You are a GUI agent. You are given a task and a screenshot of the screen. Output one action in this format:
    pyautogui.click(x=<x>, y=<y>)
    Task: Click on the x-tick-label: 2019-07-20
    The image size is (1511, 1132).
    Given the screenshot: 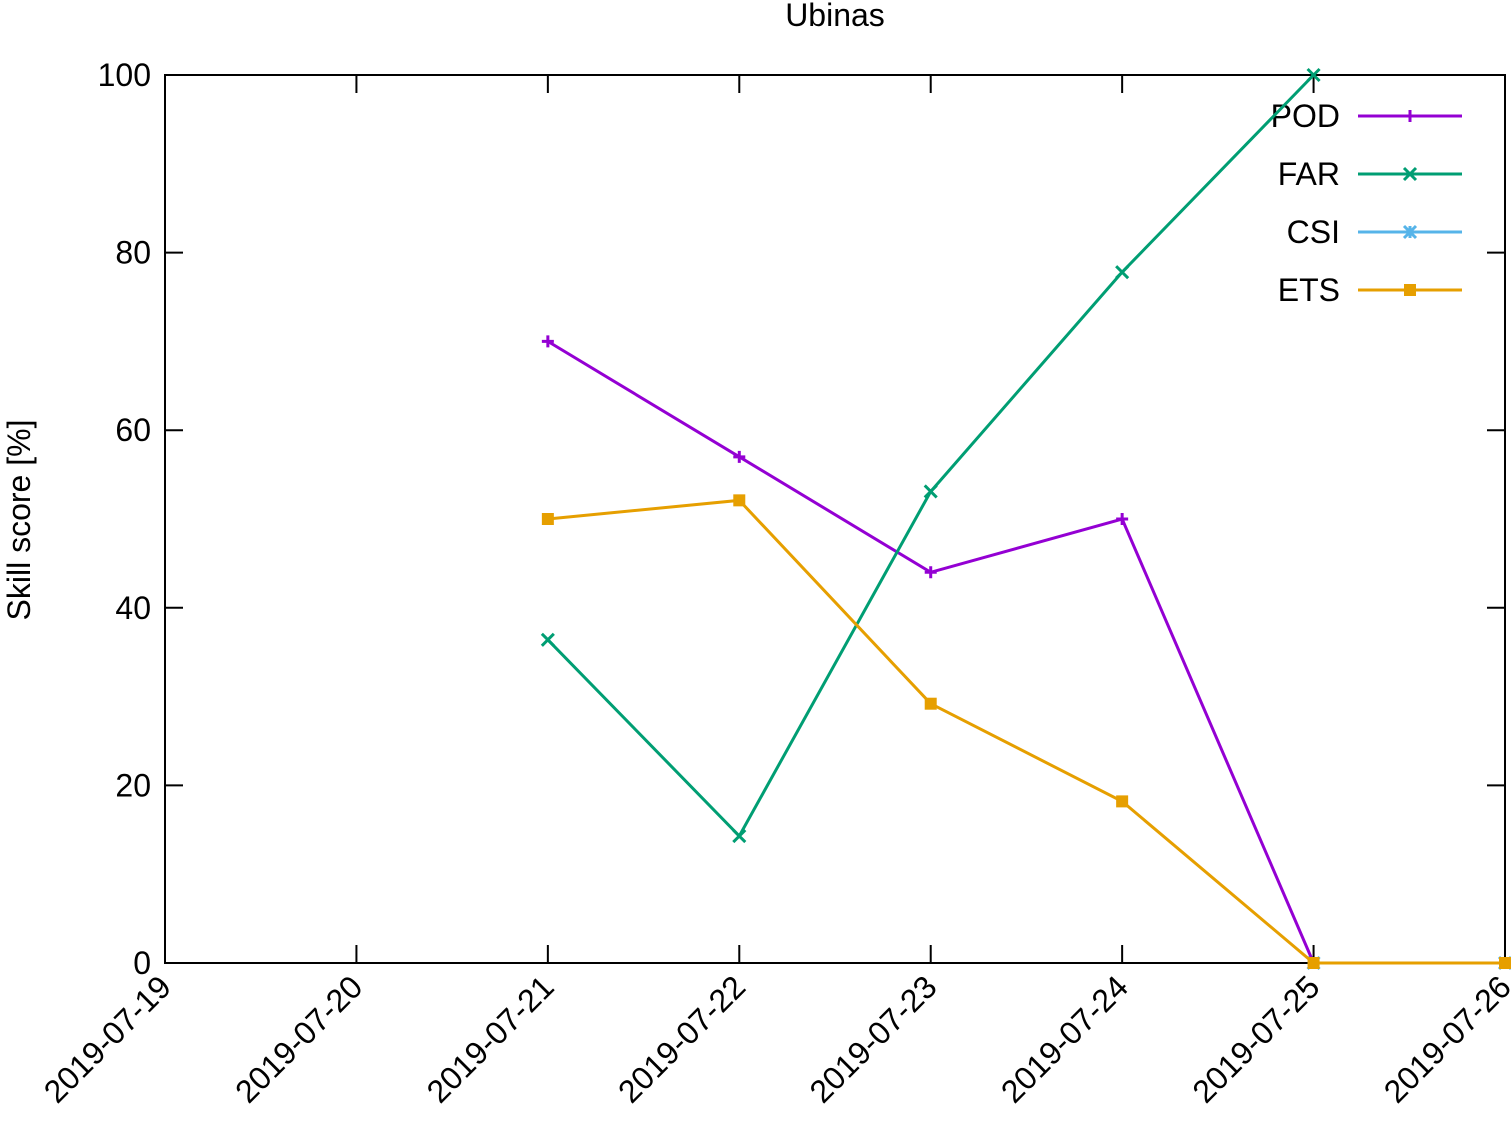 What is the action you would take?
    pyautogui.click(x=298, y=1038)
    